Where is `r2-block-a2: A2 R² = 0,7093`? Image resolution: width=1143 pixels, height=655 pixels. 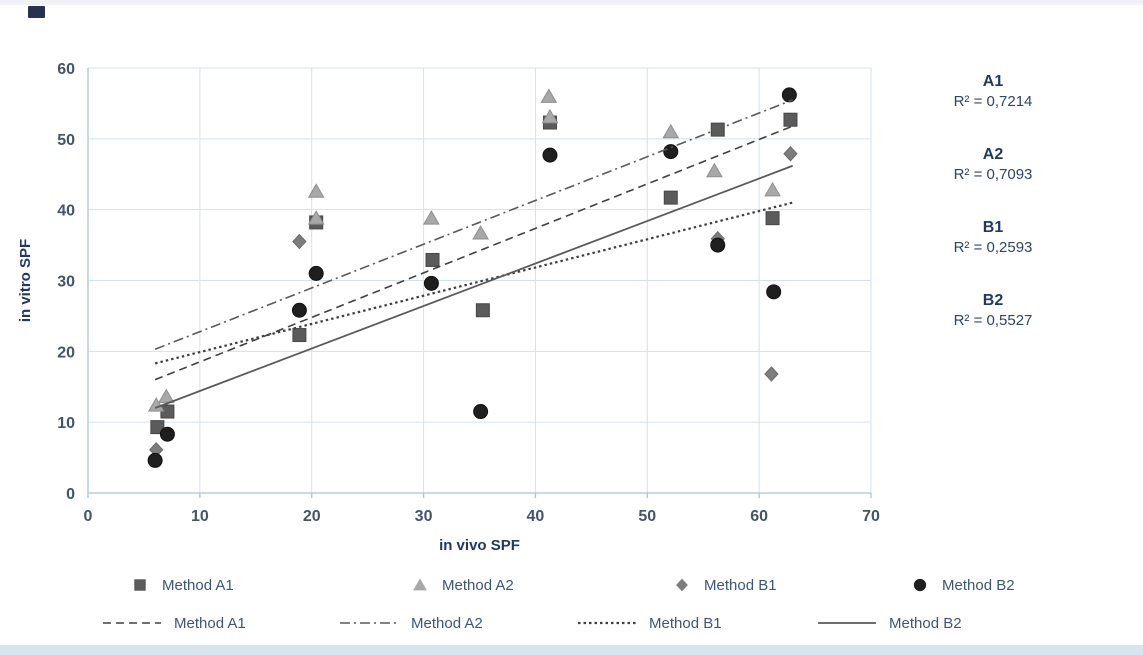
r2-block-a2: A2 R² = 0,7093 is located at coordinates (993, 165).